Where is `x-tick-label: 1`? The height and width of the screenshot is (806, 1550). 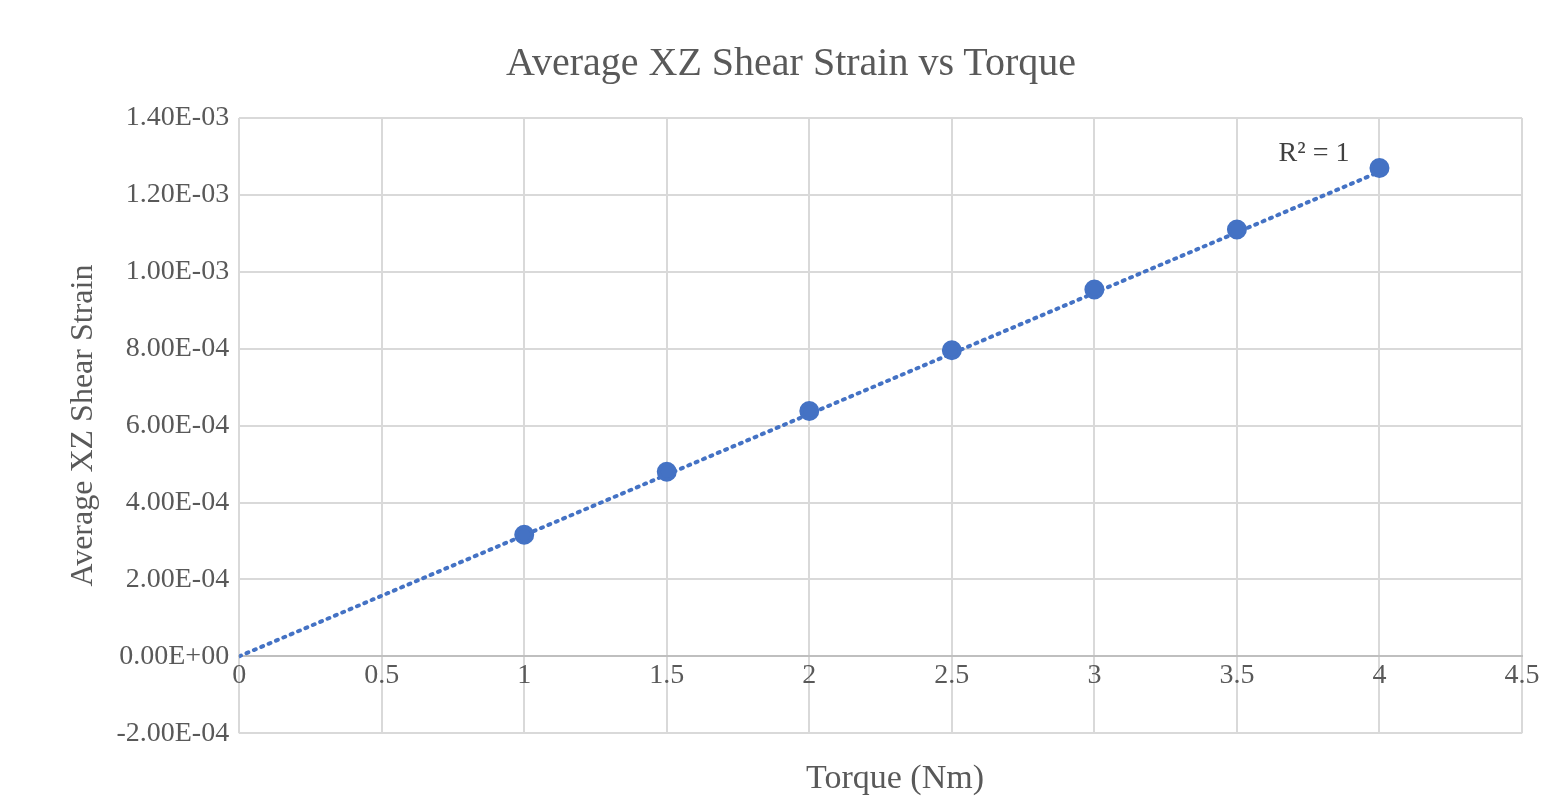 x-tick-label: 1 is located at coordinates (524, 674).